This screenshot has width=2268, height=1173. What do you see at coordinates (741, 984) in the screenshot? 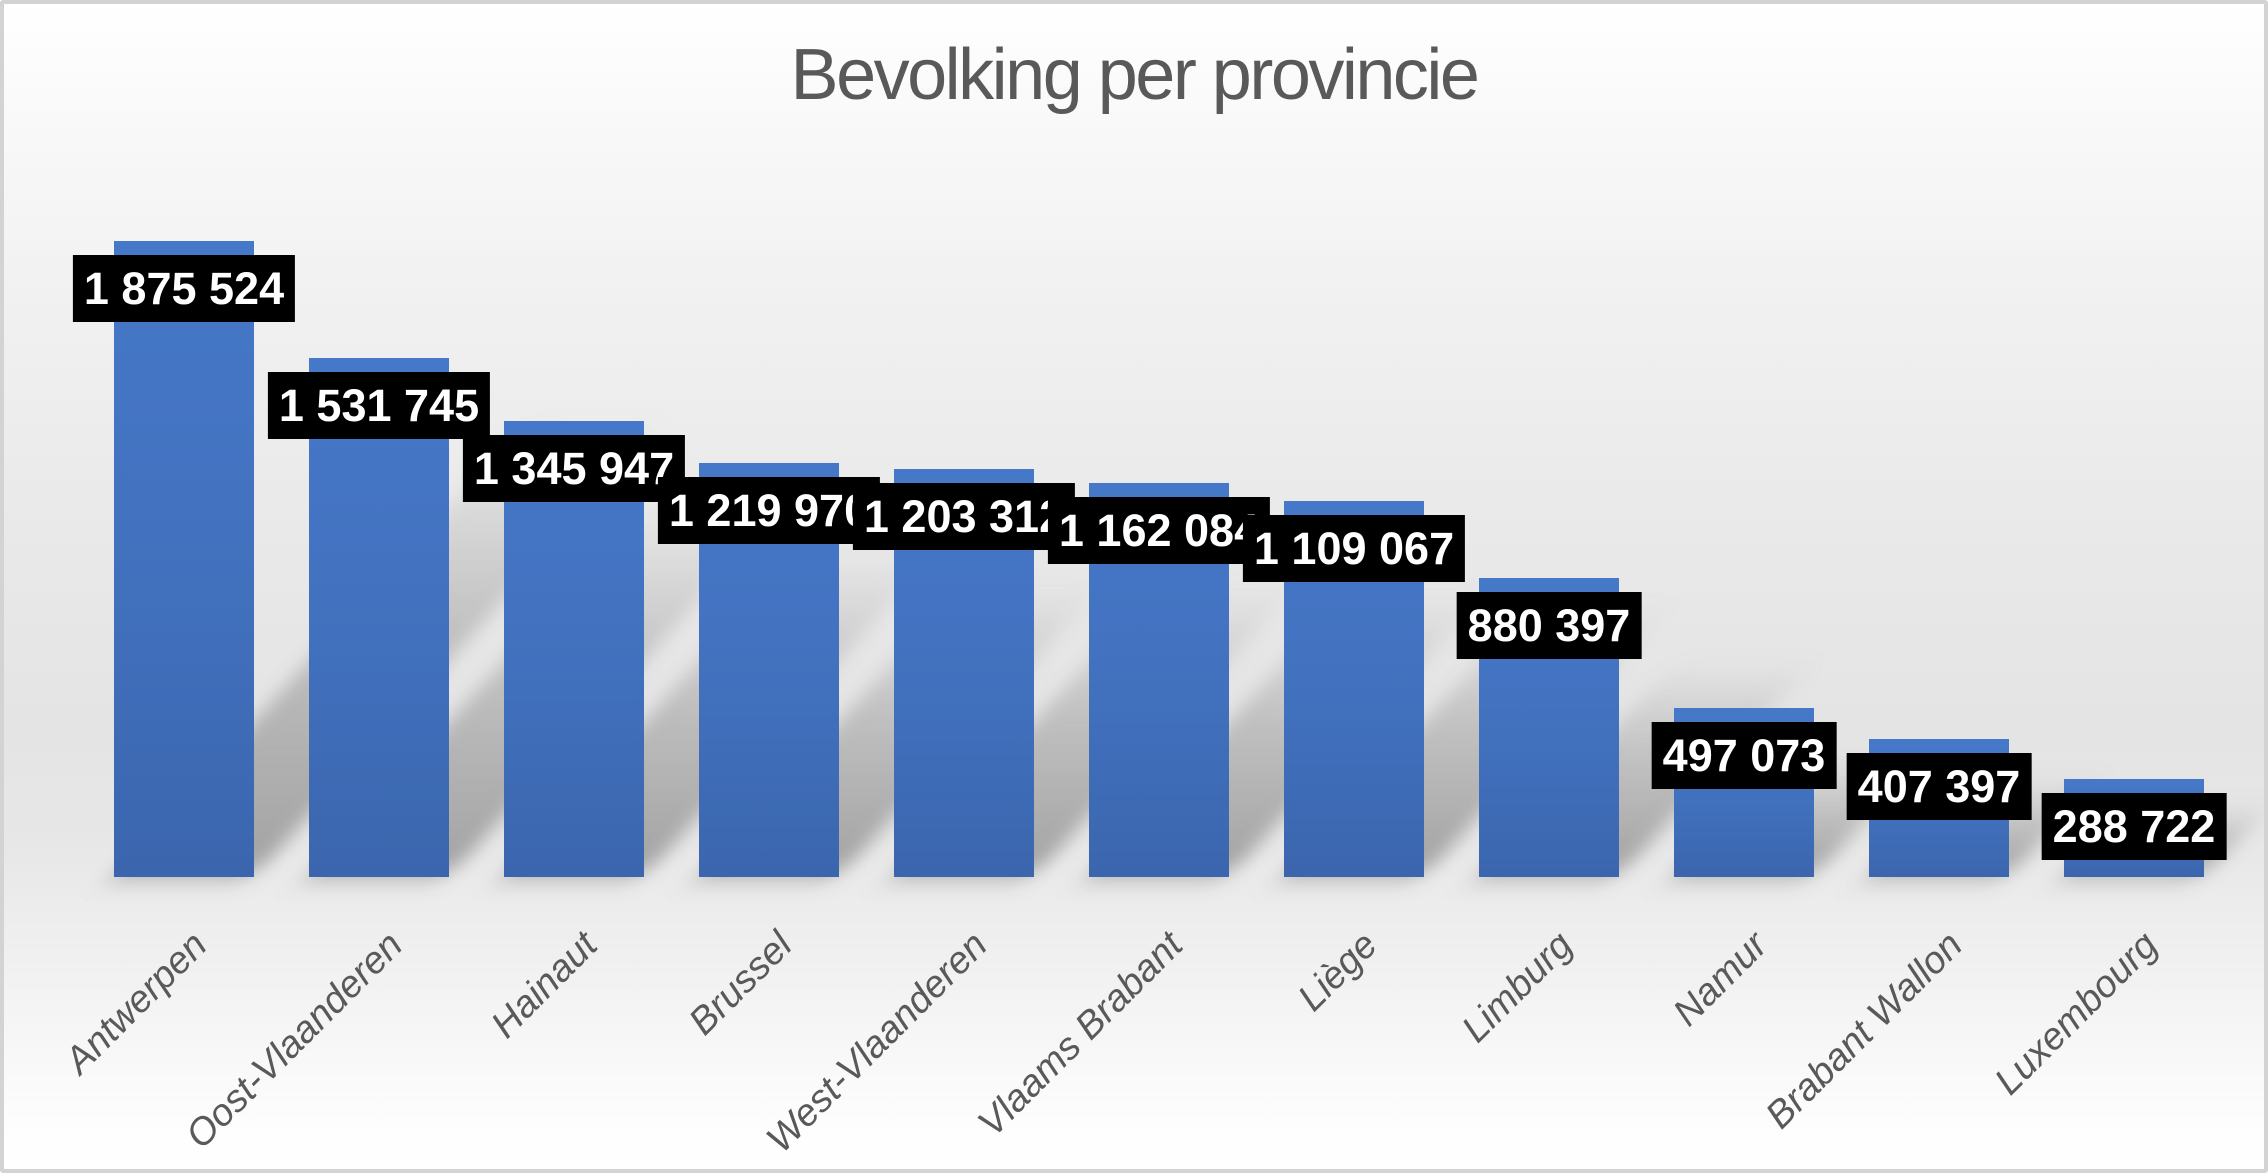
I see `category-axis-label: Brussel` at bounding box center [741, 984].